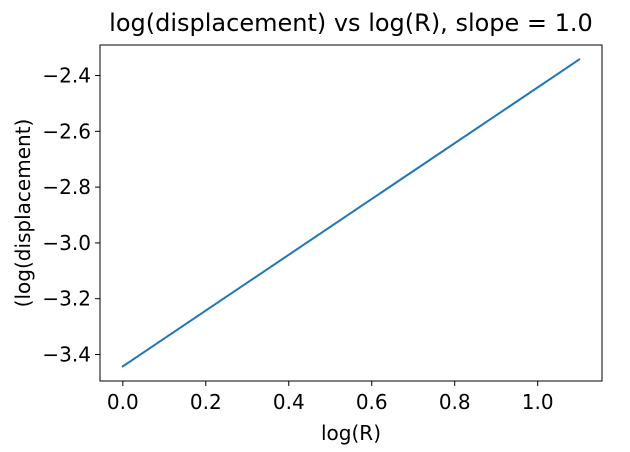 This screenshot has height=452, width=630. Describe the element at coordinates (538, 402) in the screenshot. I see `x-tick-label: 1.0` at that location.